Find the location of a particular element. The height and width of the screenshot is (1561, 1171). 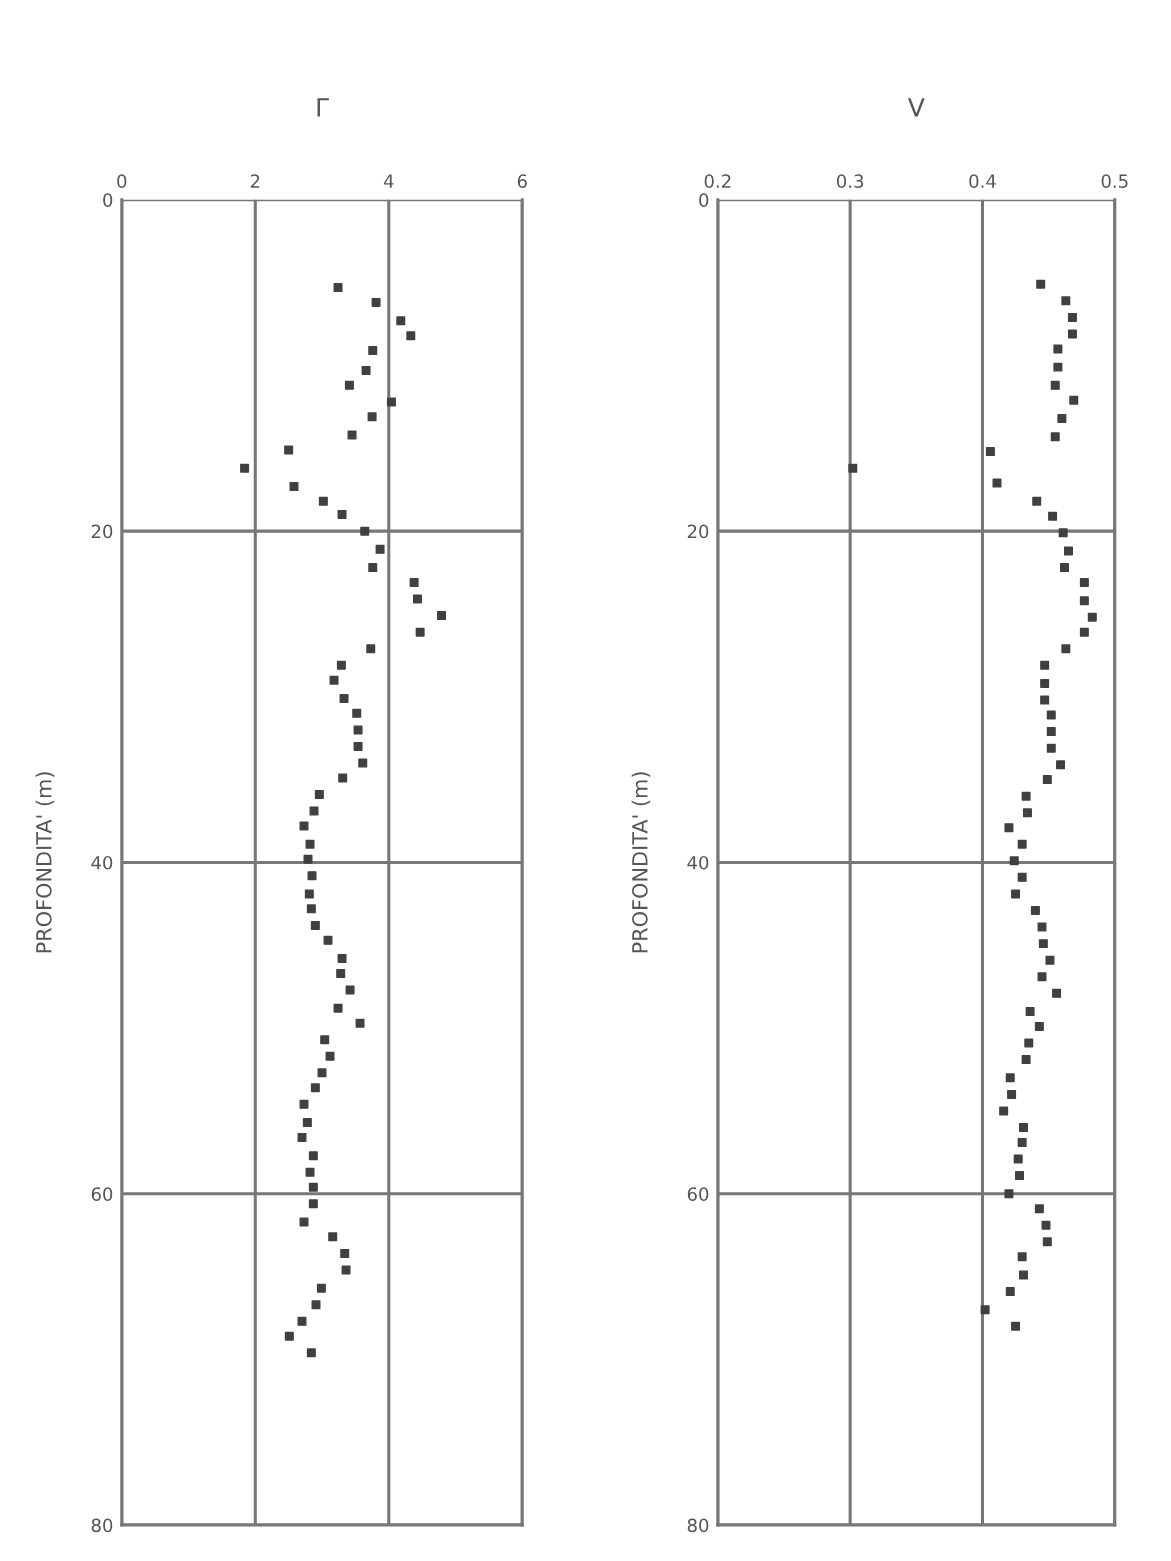

x-tick-label: 0 is located at coordinates (122, 181).